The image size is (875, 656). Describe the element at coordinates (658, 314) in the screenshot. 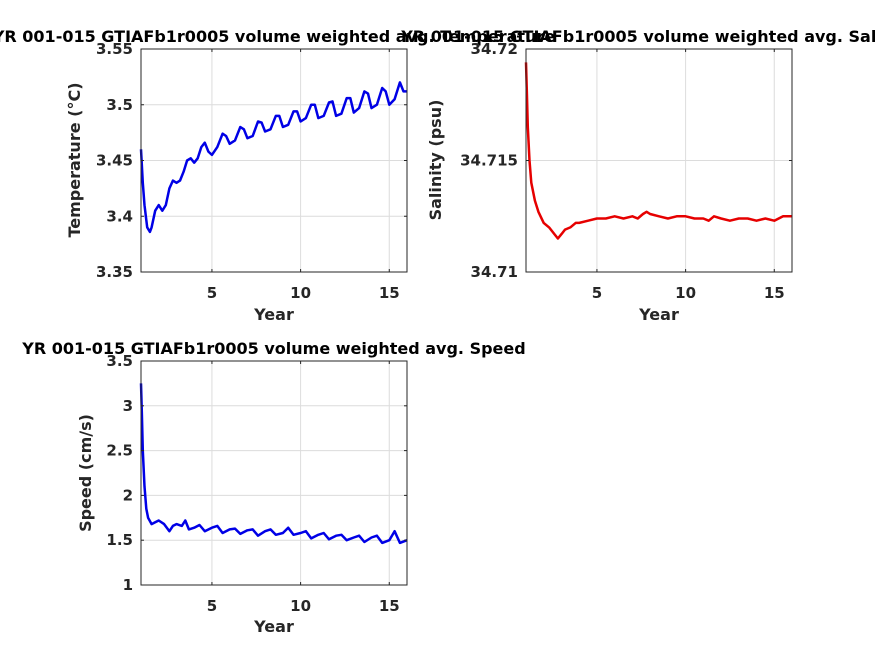

I see `salinity-x-label: Year` at that location.